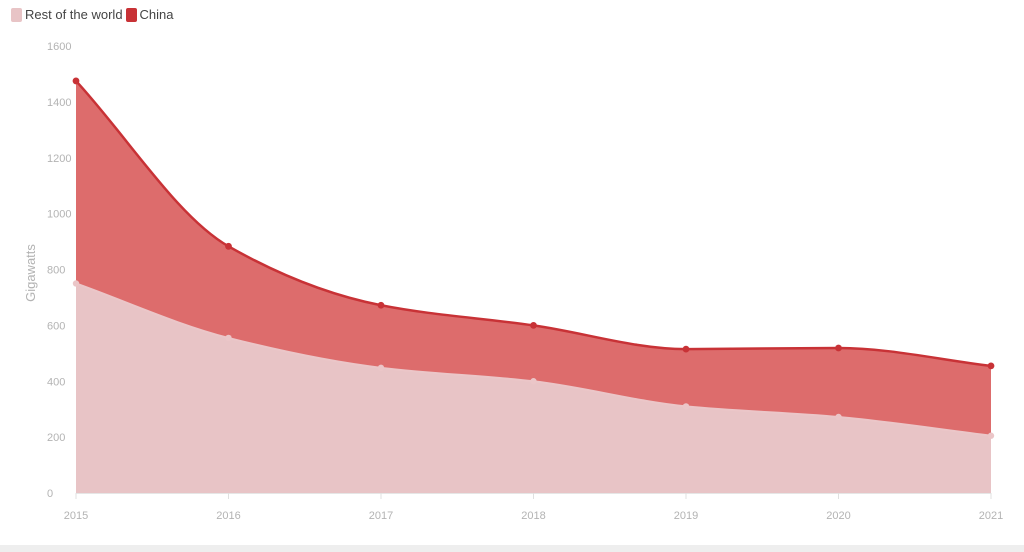 The width and height of the screenshot is (1024, 552). What do you see at coordinates (533, 516) in the screenshot?
I see `x-tick-label: 2018` at bounding box center [533, 516].